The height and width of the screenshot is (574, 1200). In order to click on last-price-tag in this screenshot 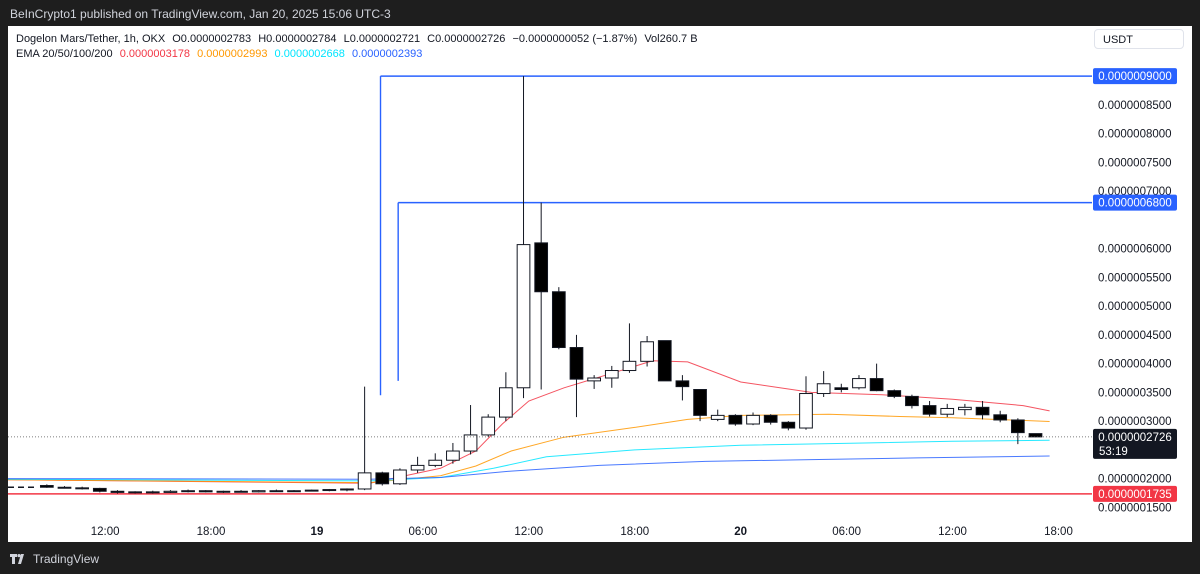, I will do `click(1135, 443)`.